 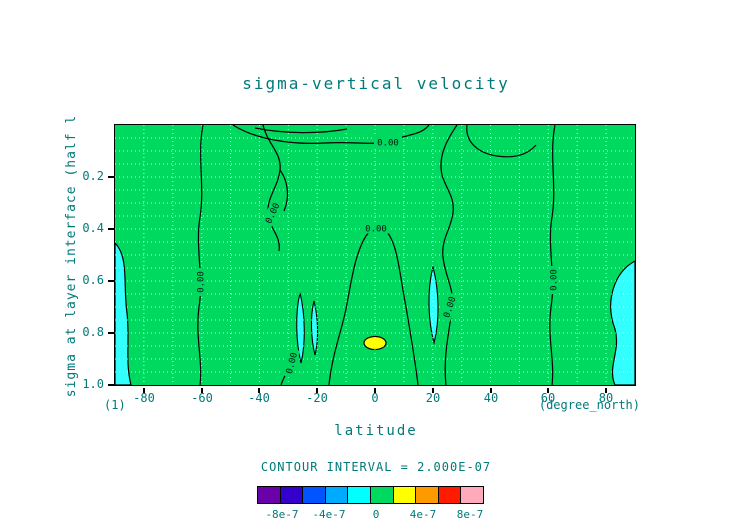 I want to click on x-unit-note: (degree_north), so click(x=589, y=405).